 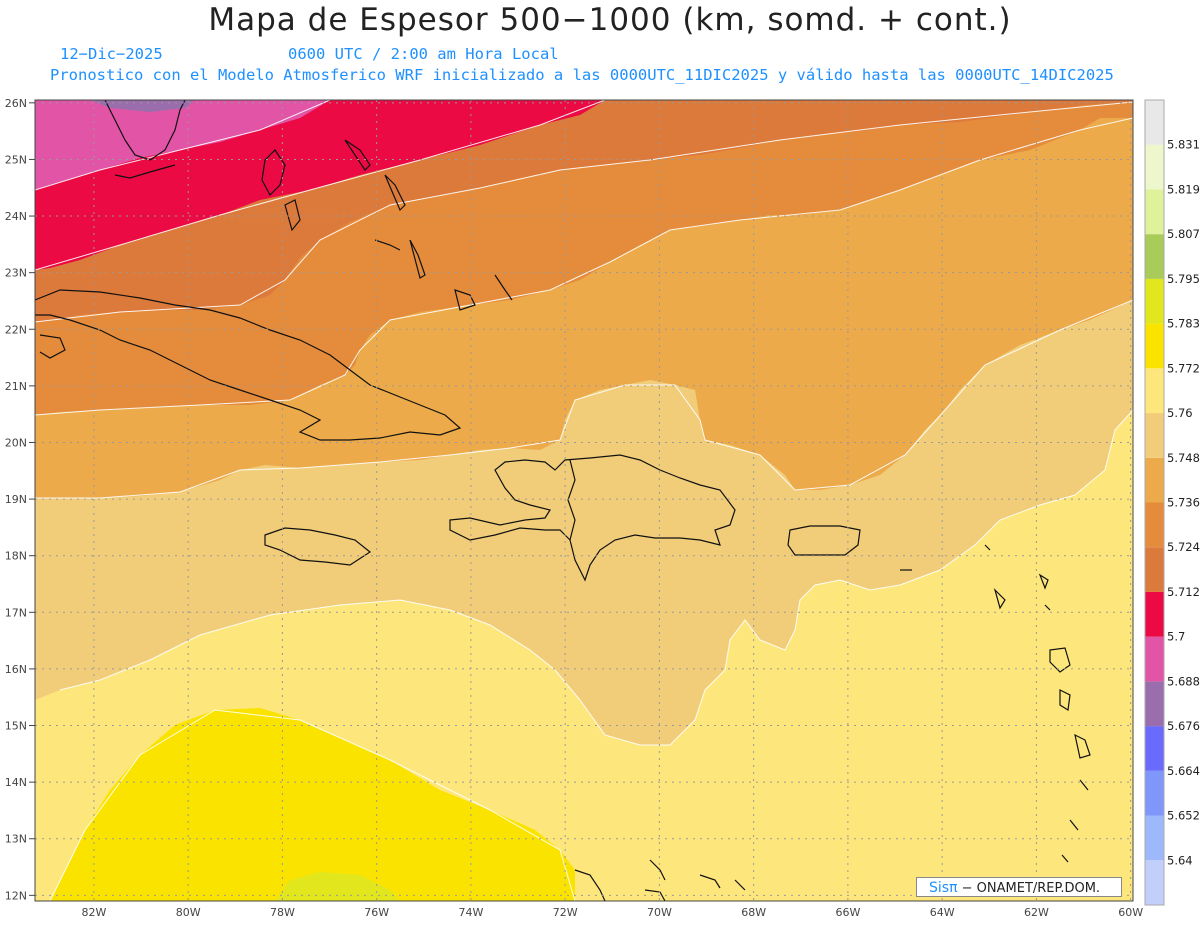 What do you see at coordinates (571, 500) in the screenshot?
I see `haiti-dr-border` at bounding box center [571, 500].